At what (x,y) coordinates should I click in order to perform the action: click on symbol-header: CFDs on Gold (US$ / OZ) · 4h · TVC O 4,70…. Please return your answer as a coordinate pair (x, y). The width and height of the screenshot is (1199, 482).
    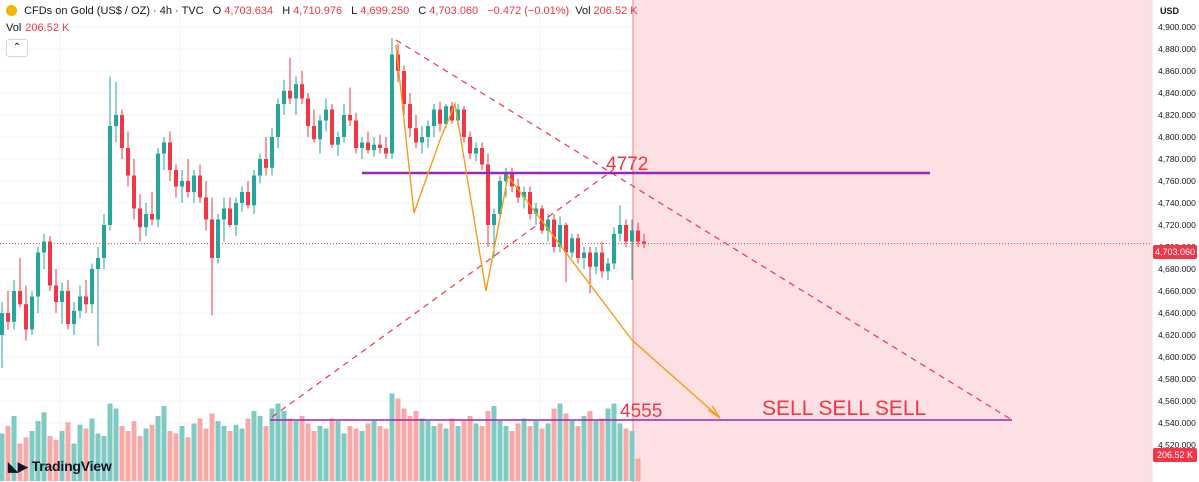
    Looking at the image, I should click on (325, 11).